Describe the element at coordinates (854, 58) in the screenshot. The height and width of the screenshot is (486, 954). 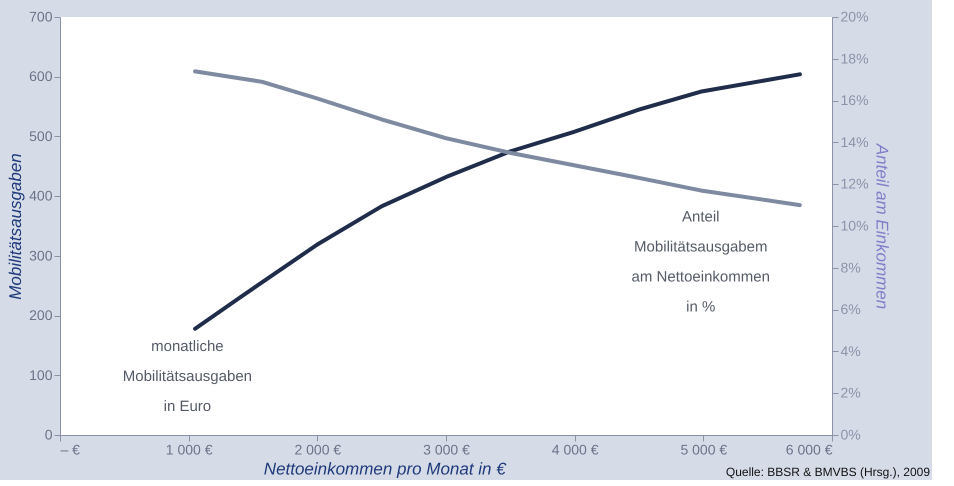
I see `y2-tick-label: 18%` at that location.